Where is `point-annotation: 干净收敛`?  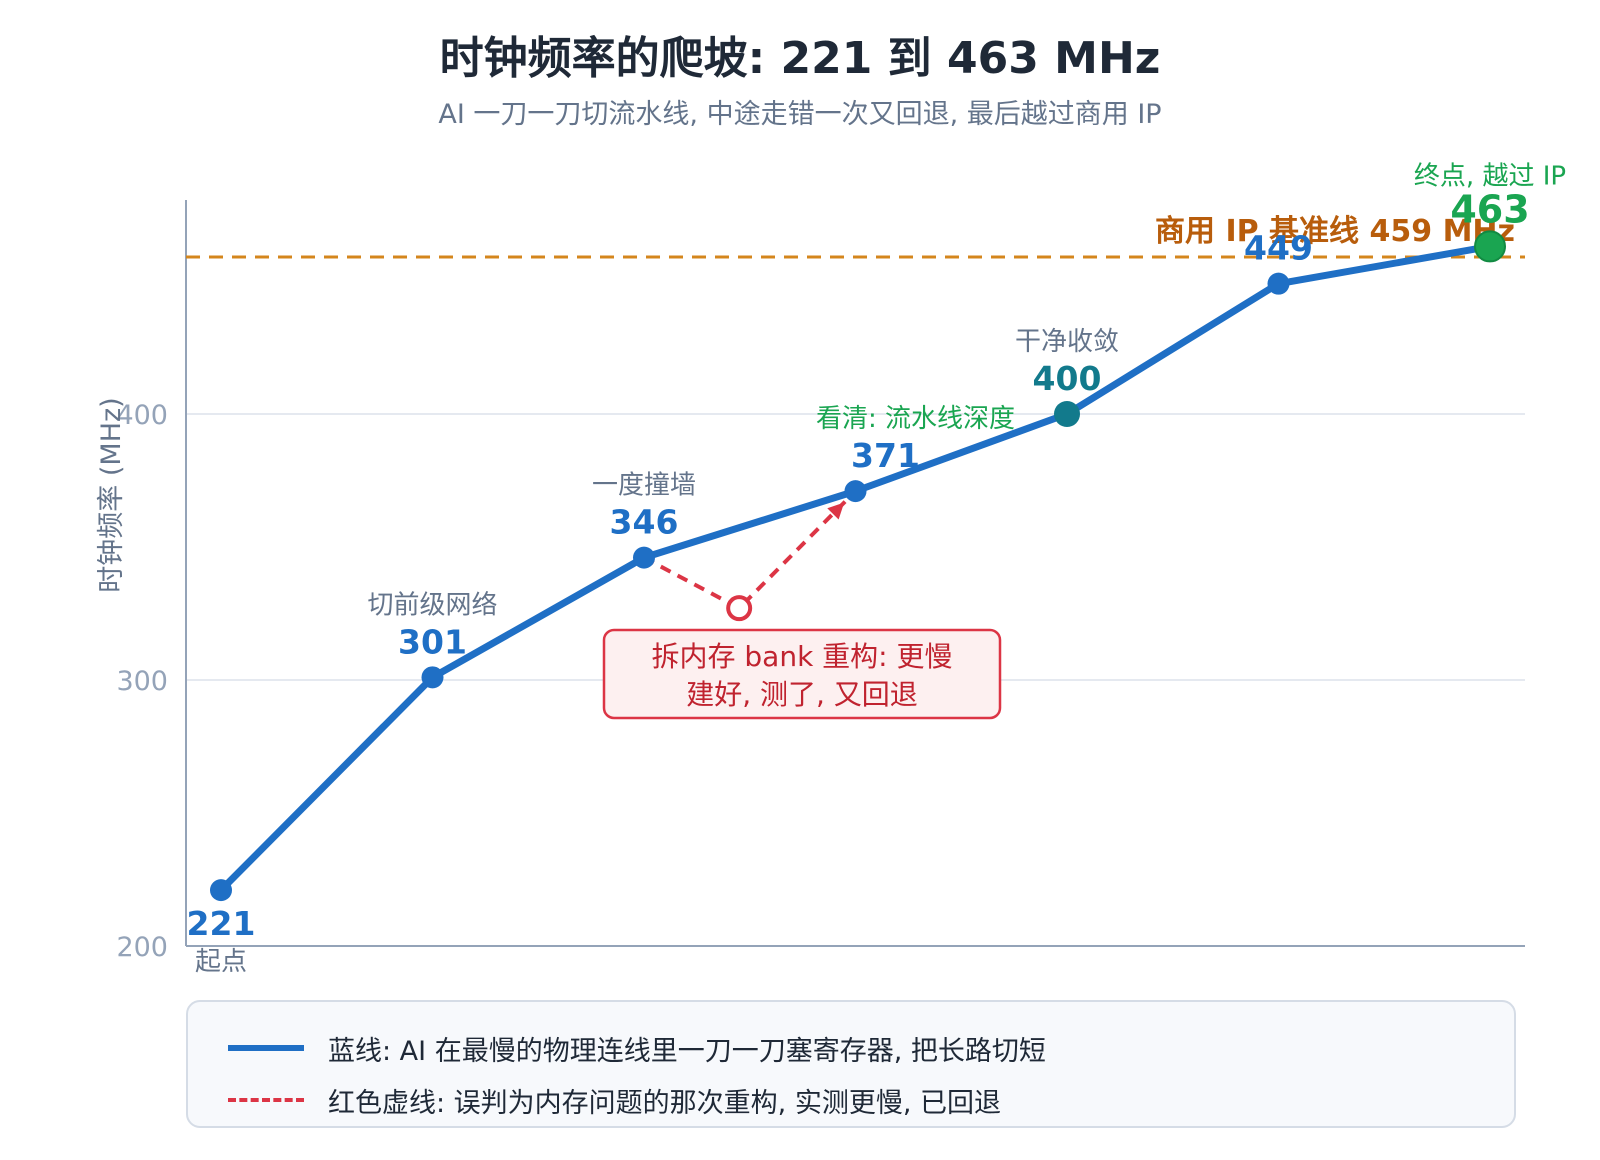 point-annotation: 干净收敛 is located at coordinates (1067, 342).